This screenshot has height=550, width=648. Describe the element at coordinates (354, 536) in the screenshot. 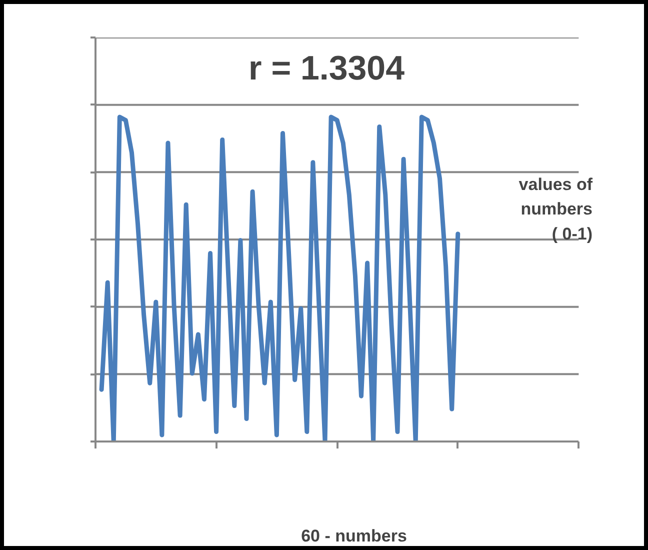

I see `x-axis-title: 60 - numbers` at that location.